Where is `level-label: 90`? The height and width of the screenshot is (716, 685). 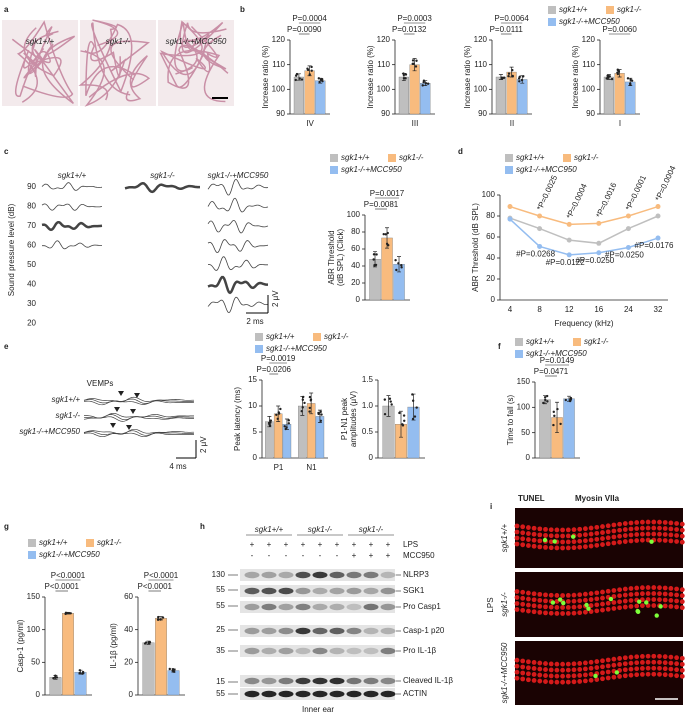 level-label: 90 is located at coordinates (31, 186).